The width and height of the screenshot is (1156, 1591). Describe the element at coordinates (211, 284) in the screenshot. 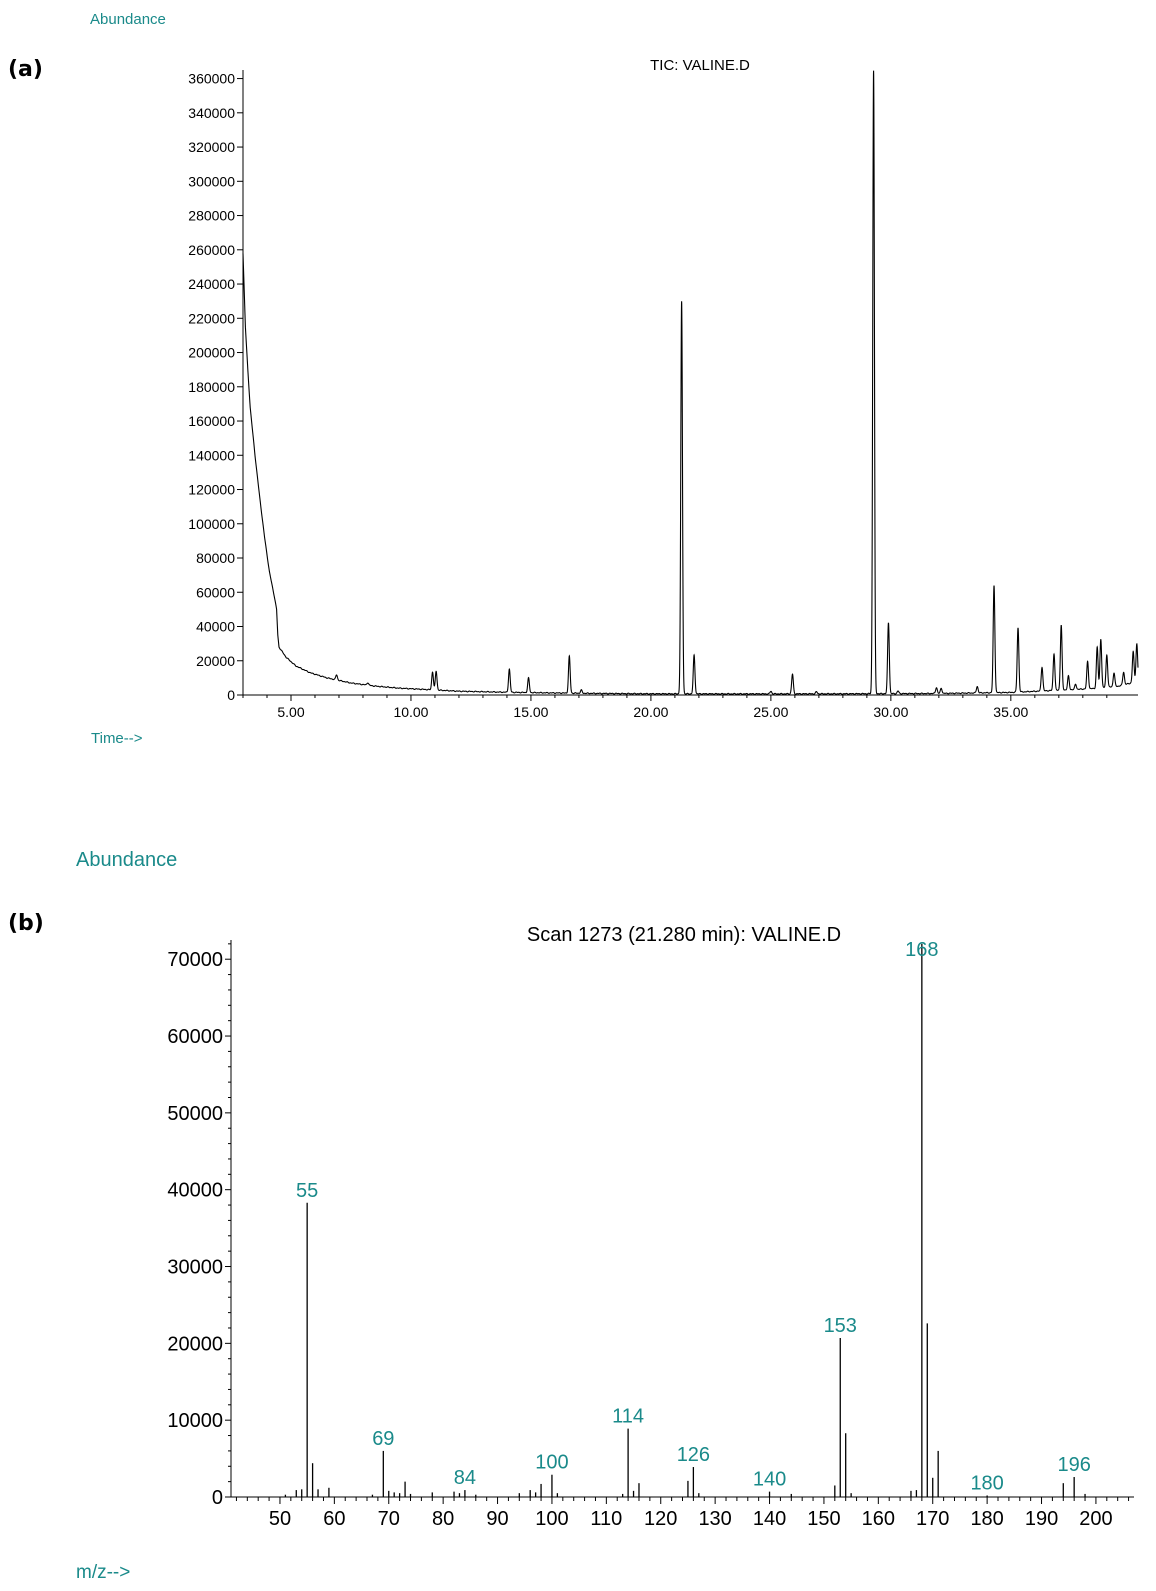

I see `y-tick-label: 240000` at that location.